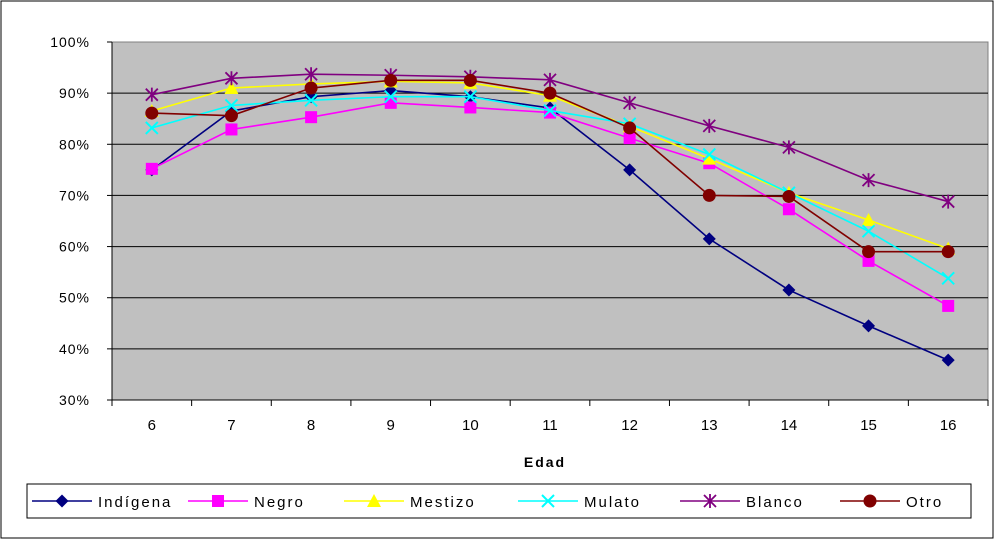 Image resolution: width=994 pixels, height=544 pixels. What do you see at coordinates (74, 400) in the screenshot?
I see `y-tick-label: 30%` at bounding box center [74, 400].